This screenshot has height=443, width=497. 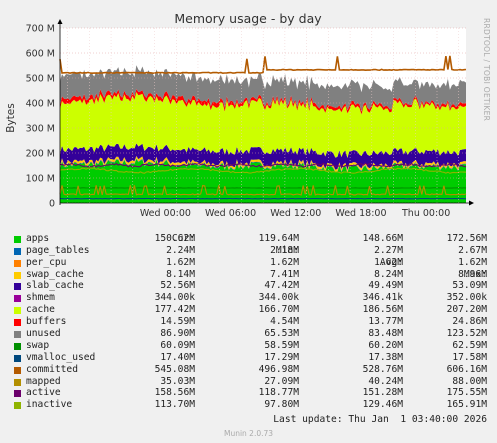 I want to click on legend-avg: 40.24M, so click(x=385, y=381).